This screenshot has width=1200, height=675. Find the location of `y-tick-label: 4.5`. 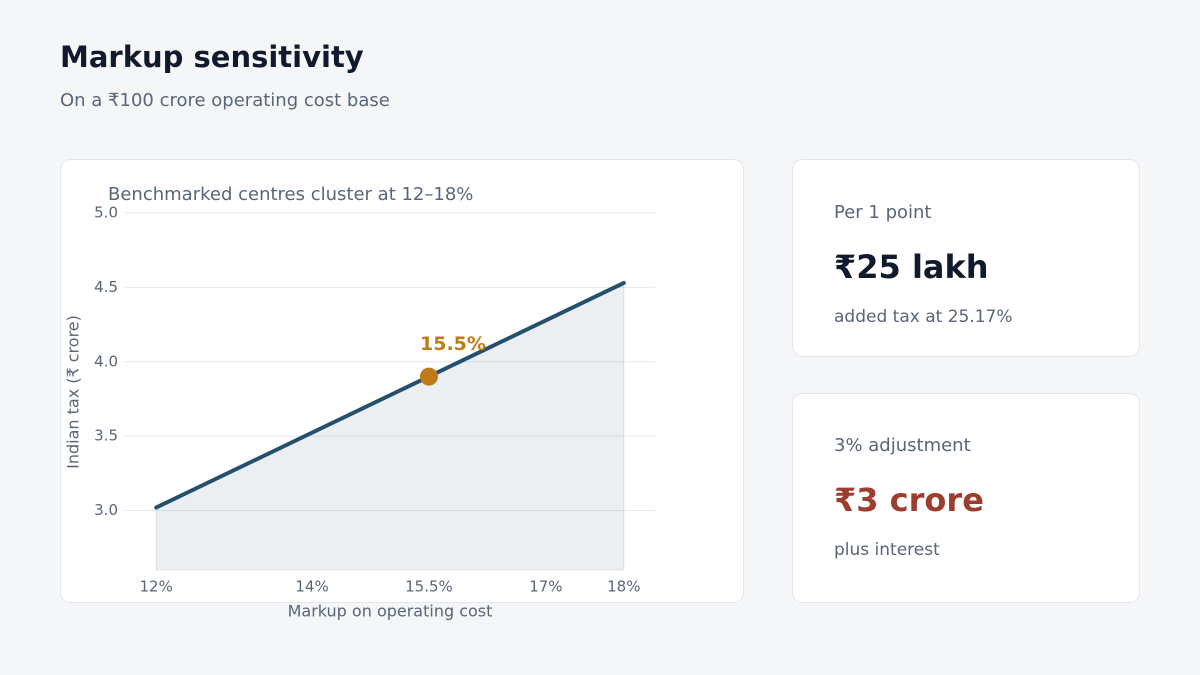

y-tick-label: 4.5 is located at coordinates (106, 287).